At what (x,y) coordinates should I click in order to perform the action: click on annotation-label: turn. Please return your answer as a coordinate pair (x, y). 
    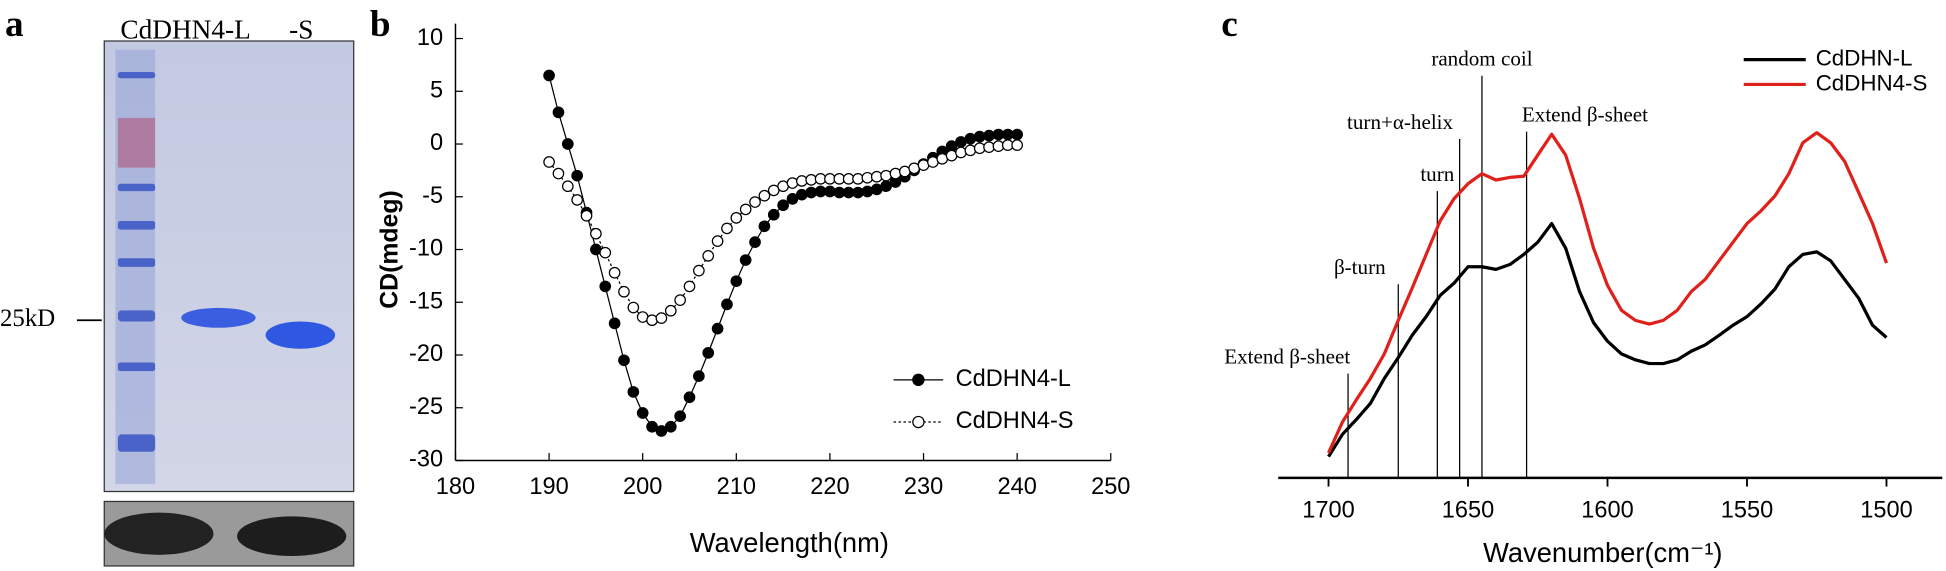
    Looking at the image, I should click on (1437, 174).